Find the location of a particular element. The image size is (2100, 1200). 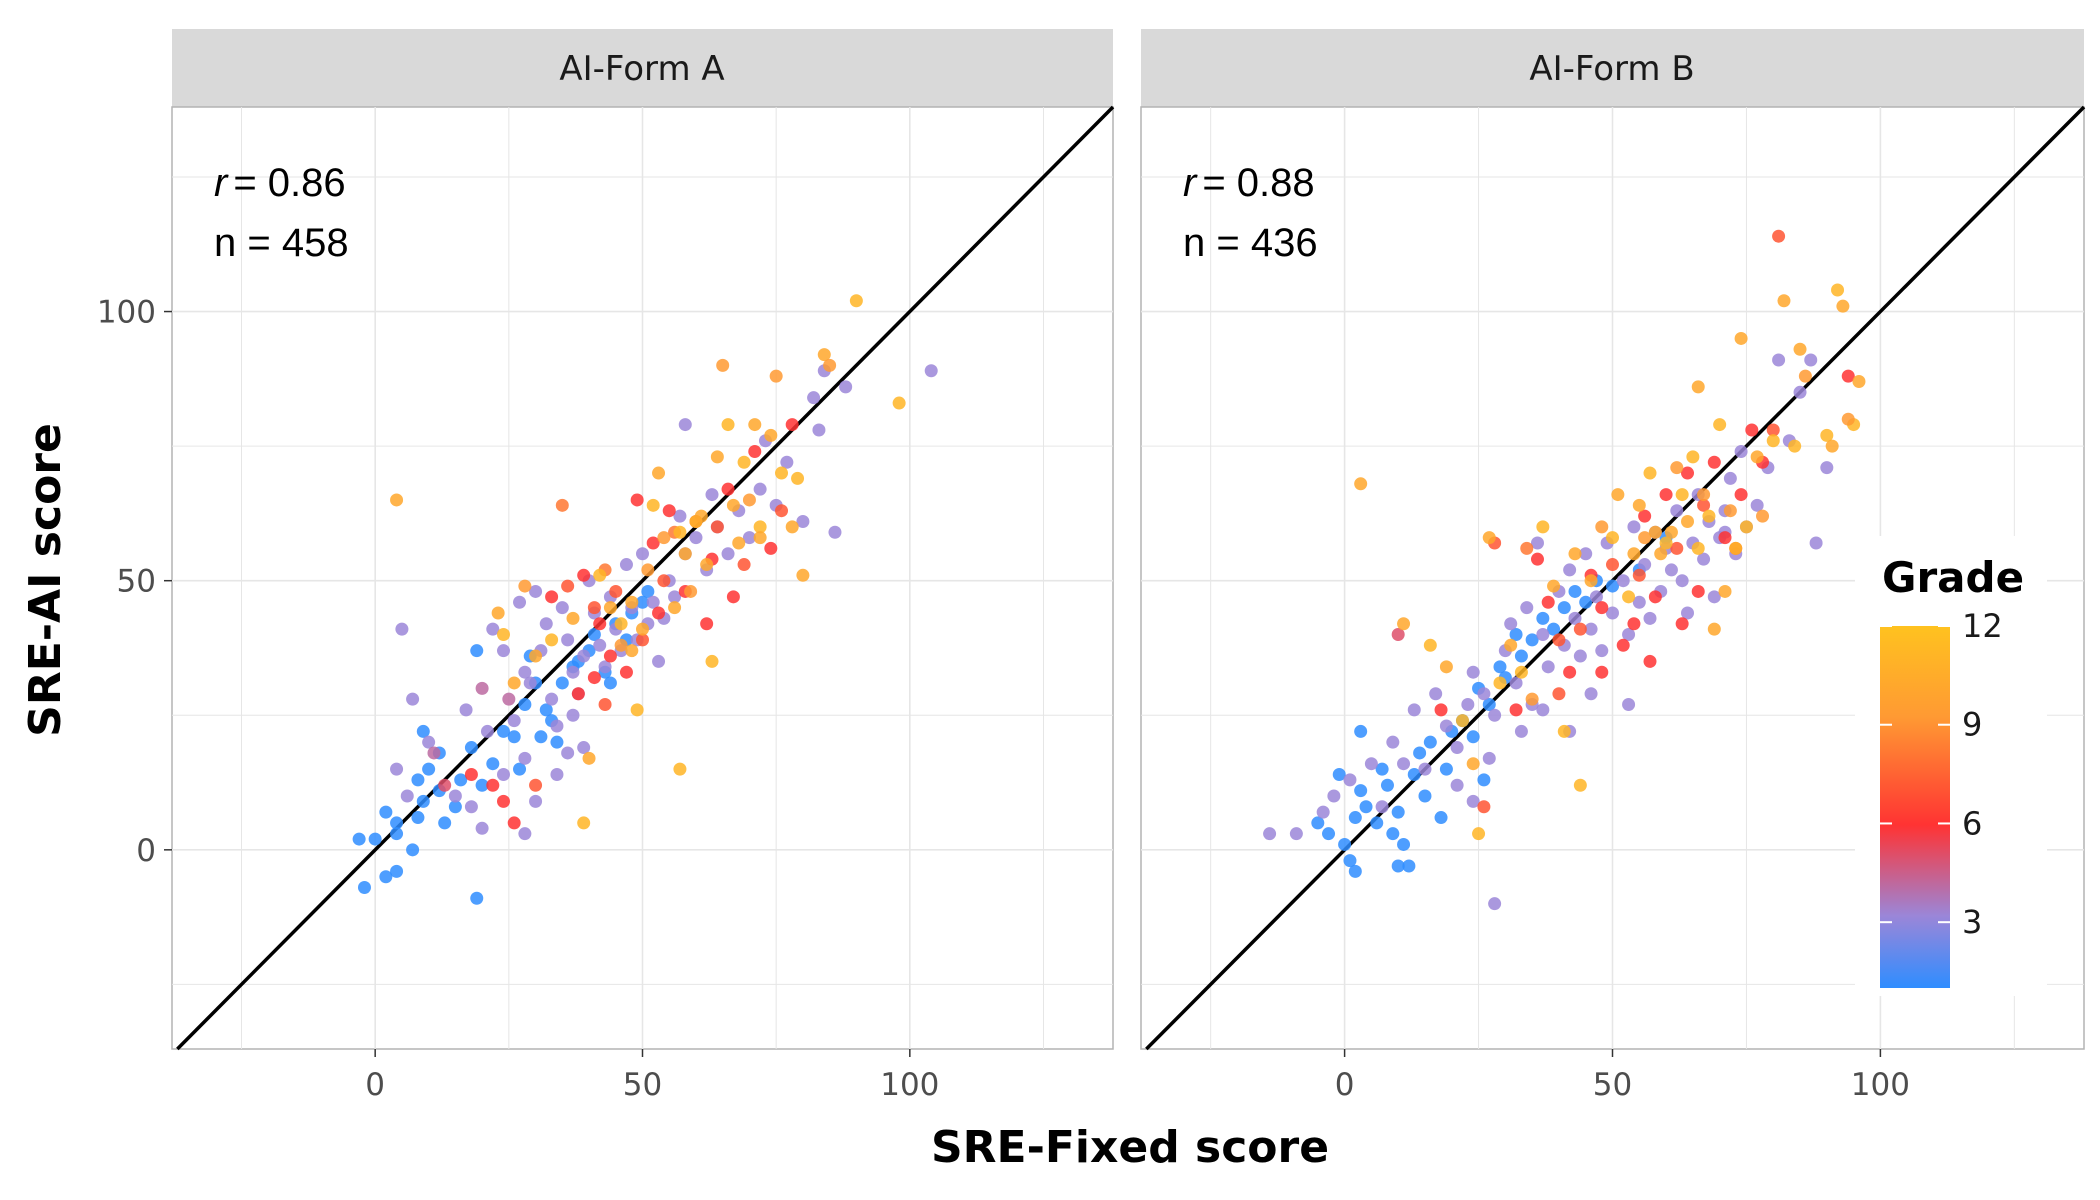

x-tick-label: 50 is located at coordinates (642, 1085).